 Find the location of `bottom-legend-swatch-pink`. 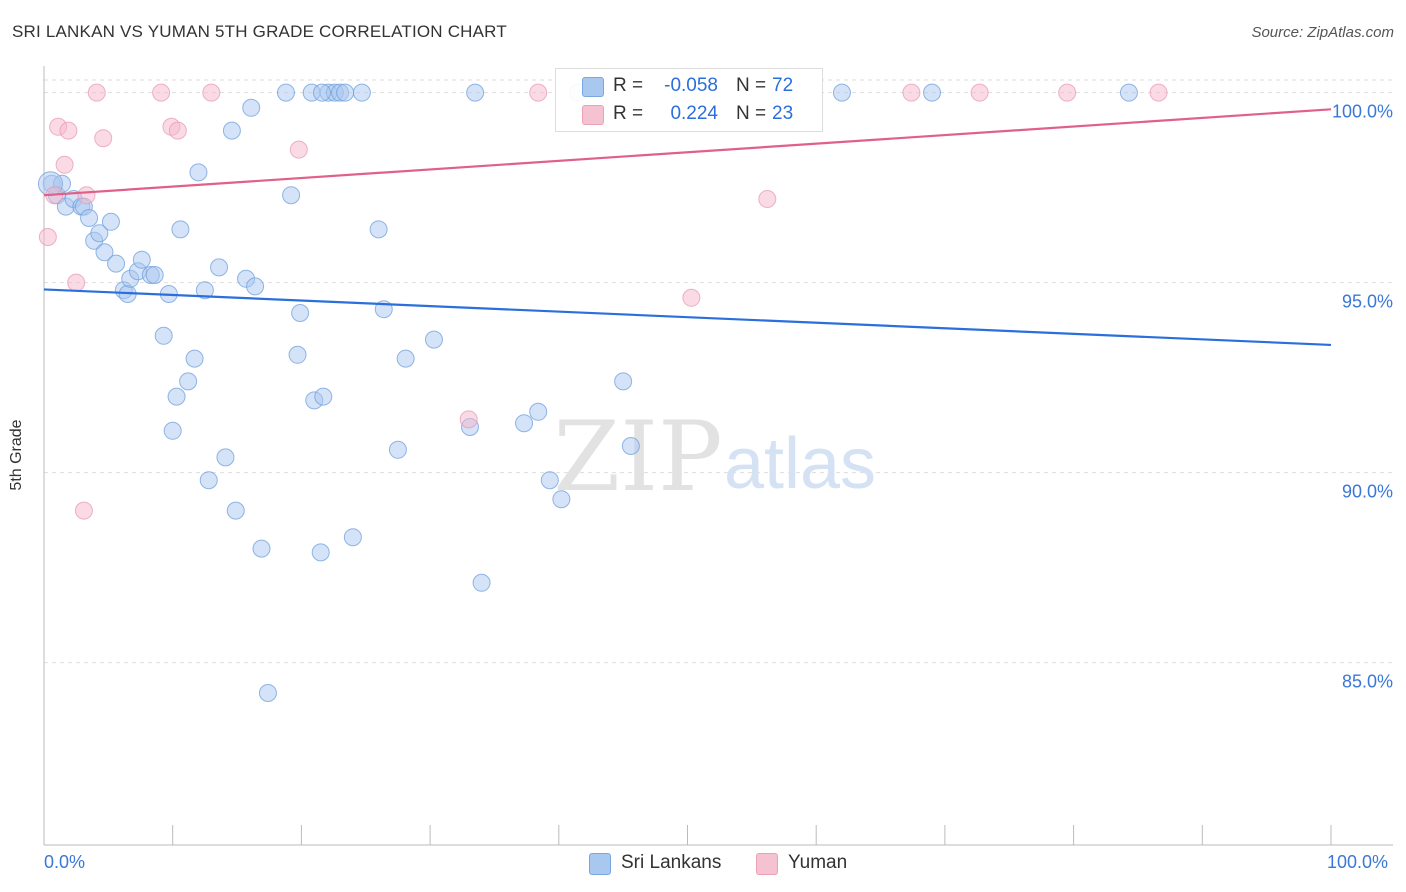

bottom-legend-swatch-pink is located at coordinates (767, 864).